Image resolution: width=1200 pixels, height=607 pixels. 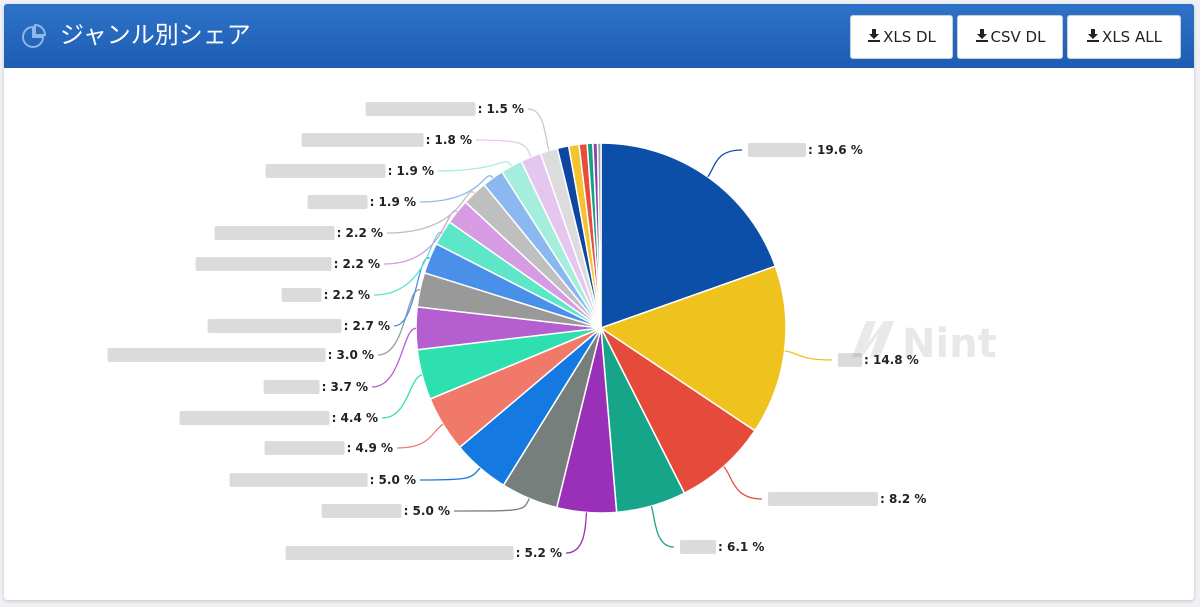 What do you see at coordinates (367, 326) in the screenshot?
I see `slice-value-label: : 2.7 %` at bounding box center [367, 326].